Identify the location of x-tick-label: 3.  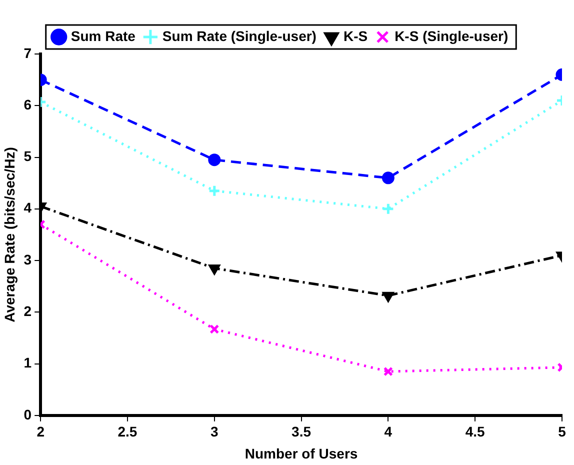
(214, 432).